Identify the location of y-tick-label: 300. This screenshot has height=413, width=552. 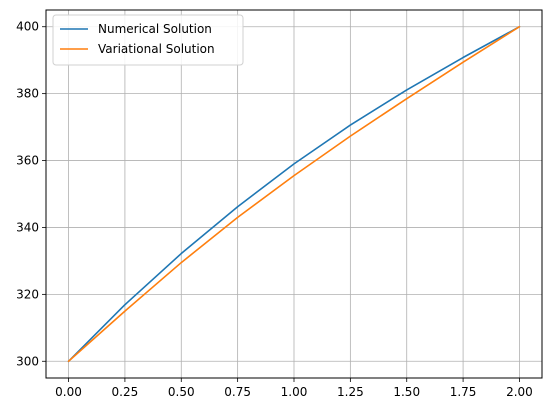
(27, 361).